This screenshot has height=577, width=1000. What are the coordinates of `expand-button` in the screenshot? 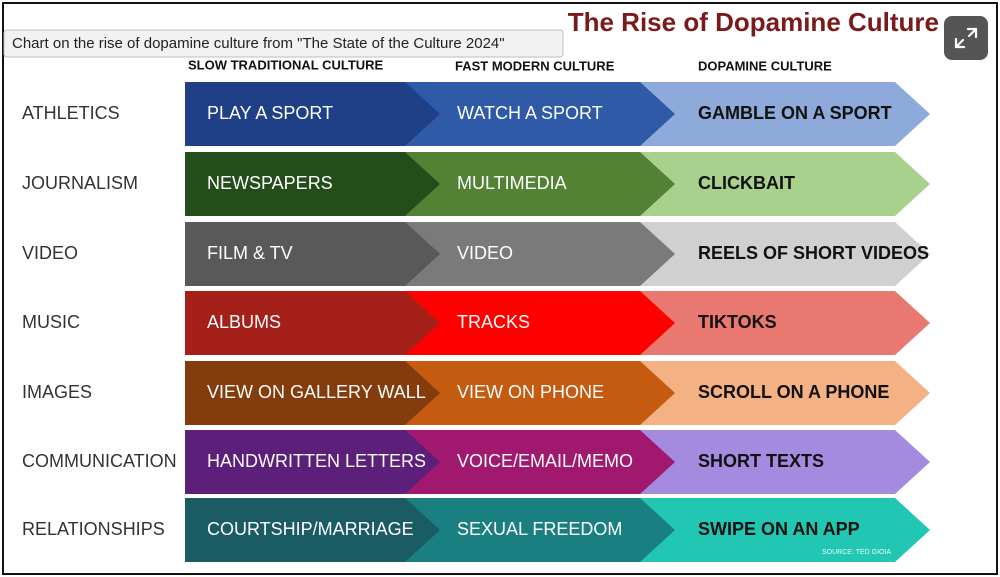 It's located at (966, 38).